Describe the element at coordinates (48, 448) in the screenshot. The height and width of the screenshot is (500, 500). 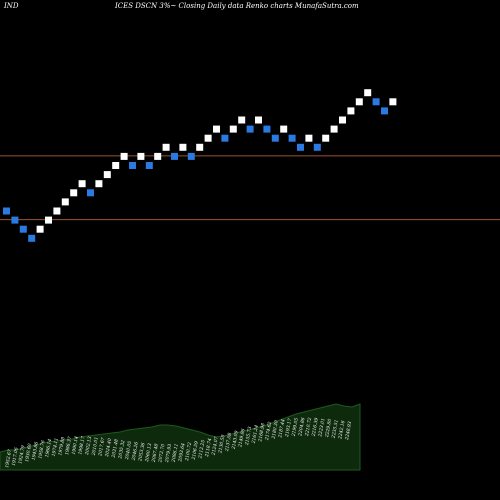
I see `volume-label: 1966.14` at that location.